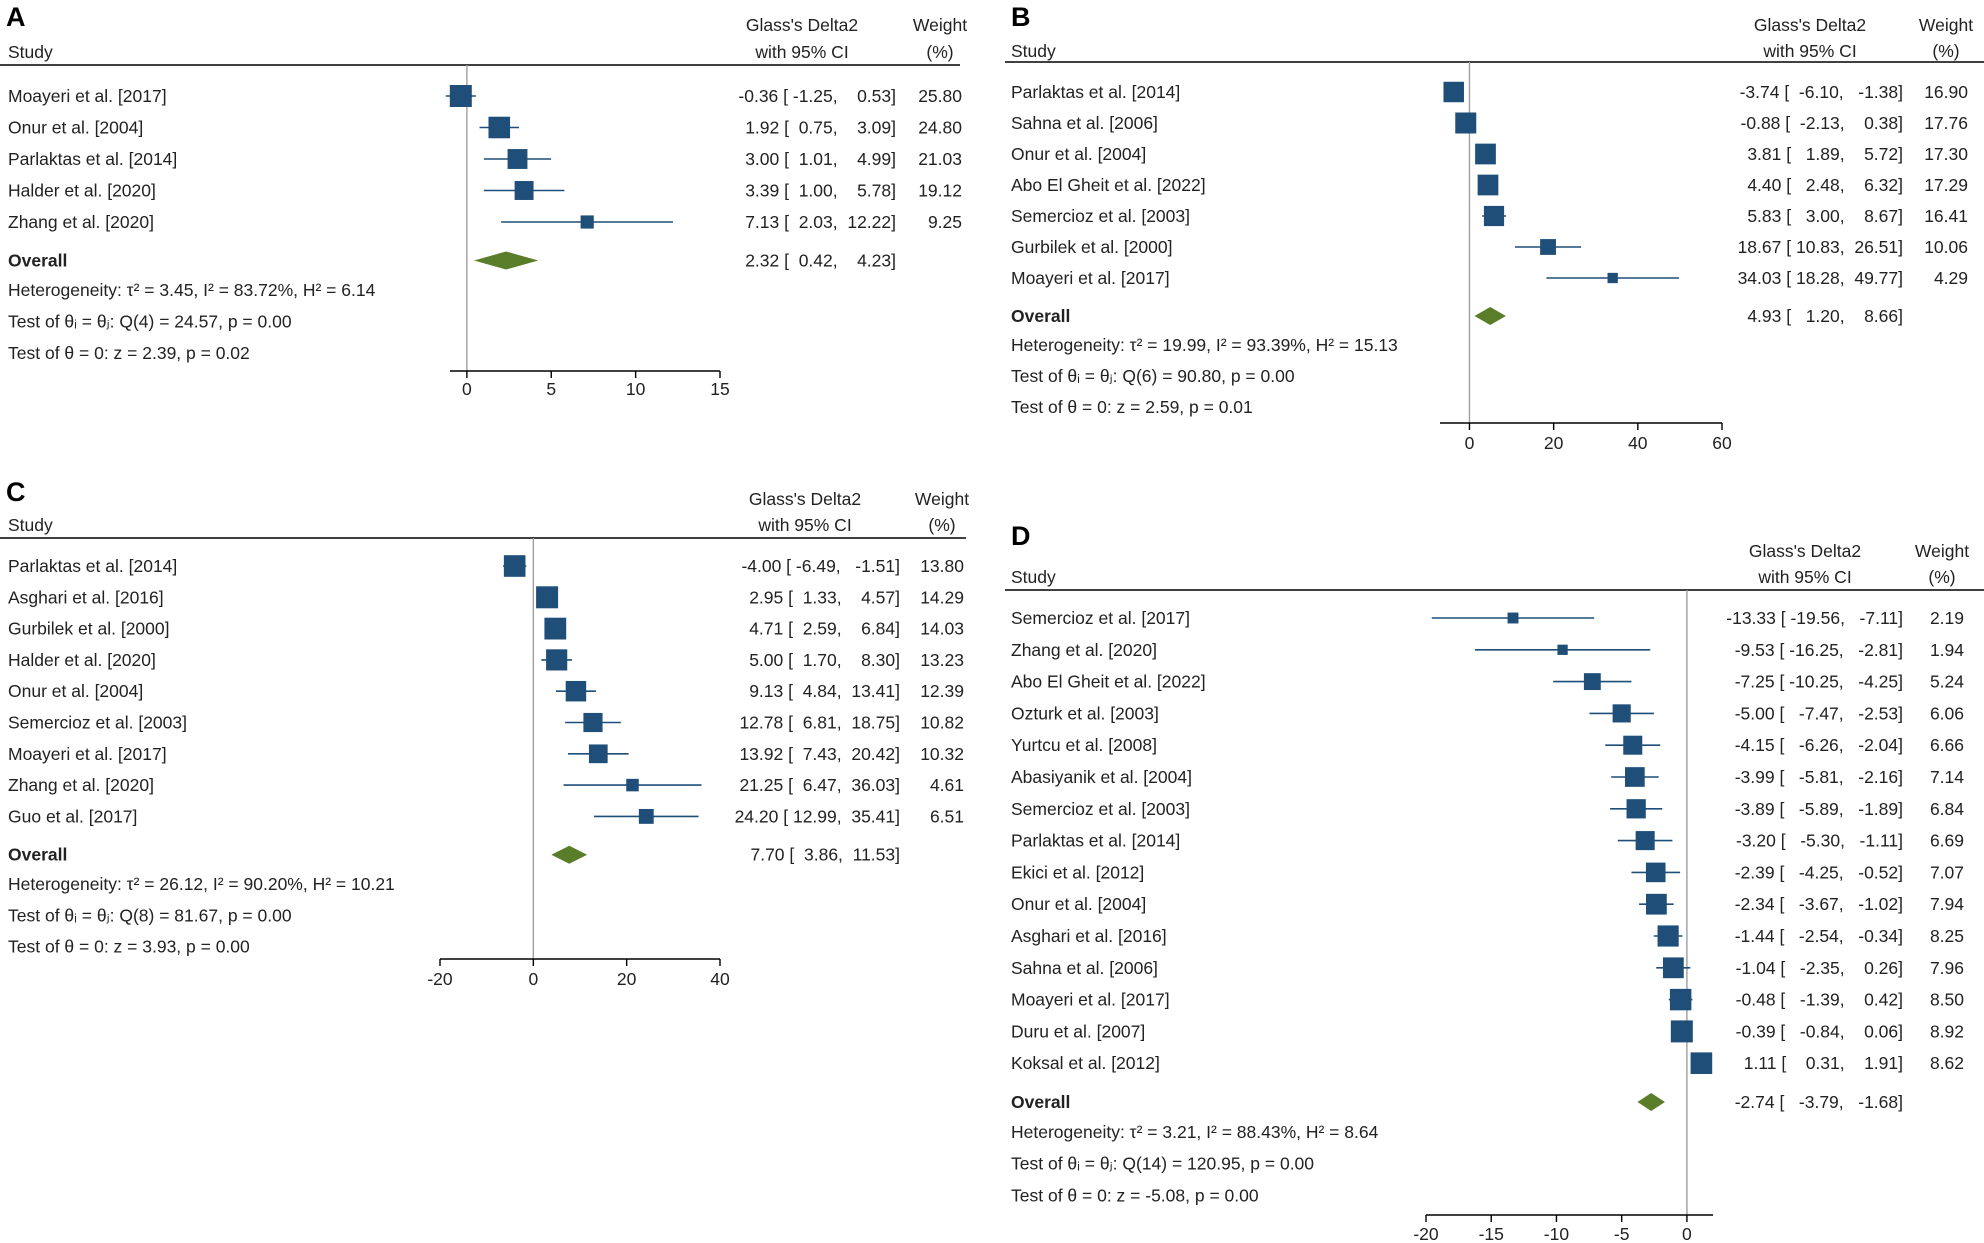  I want to click on effect-ci-text: -3.99 [ -5.81, -2.16], so click(1819, 777).